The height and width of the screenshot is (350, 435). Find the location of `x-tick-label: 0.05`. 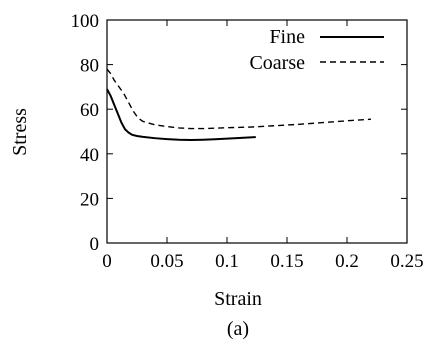

x-tick-label: 0.05 is located at coordinates (166, 261).